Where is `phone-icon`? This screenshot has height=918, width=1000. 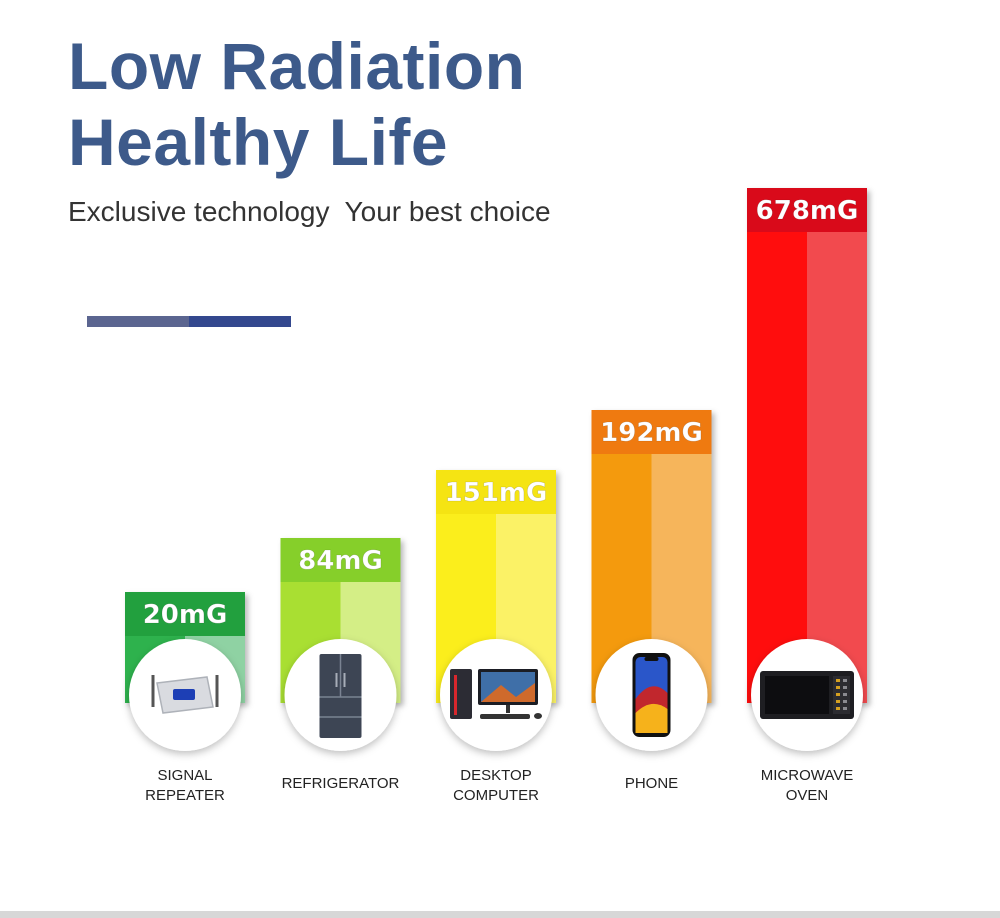 phone-icon is located at coordinates (651, 695).